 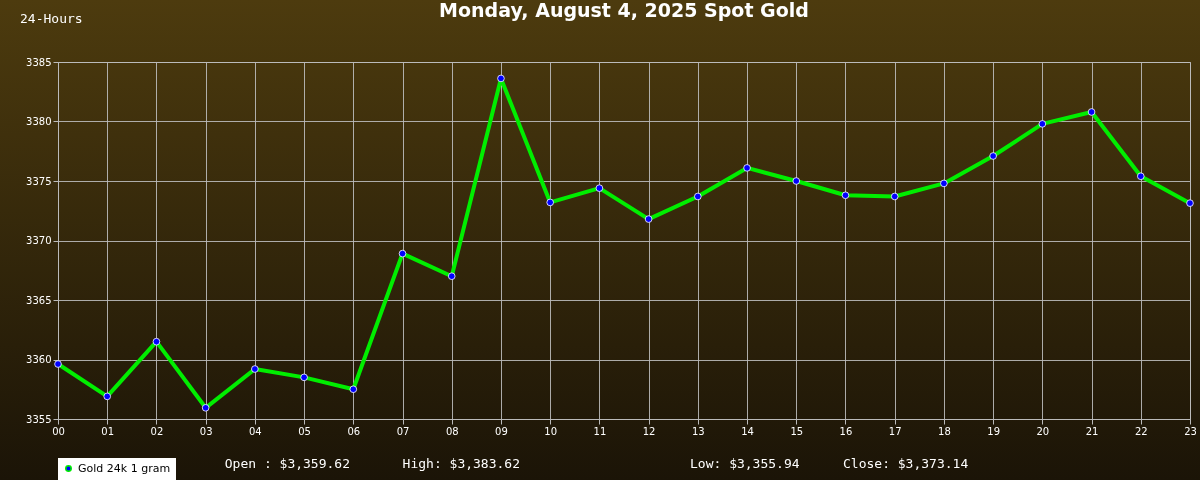 I want to click on x-tick-label: 13, so click(x=698, y=431).